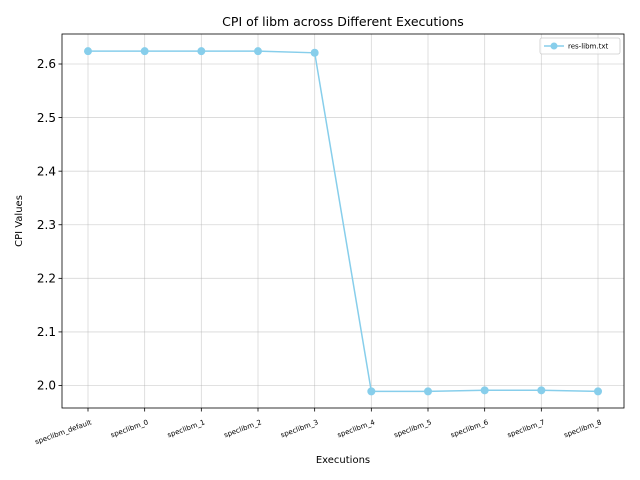 This screenshot has width=640, height=480. What do you see at coordinates (588, 47) in the screenshot?
I see `legend-label: res-libm.txt` at bounding box center [588, 47].